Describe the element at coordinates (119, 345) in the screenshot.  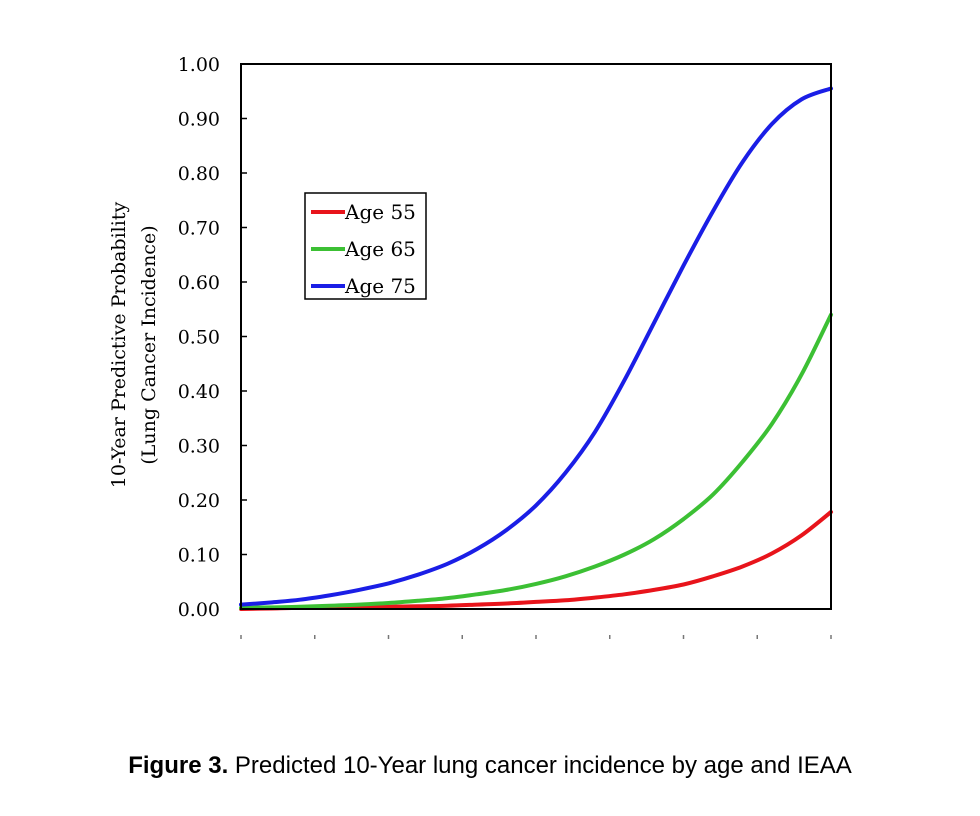
I see `y-axis-title-line1: 10-Year Predictive Probability` at that location.